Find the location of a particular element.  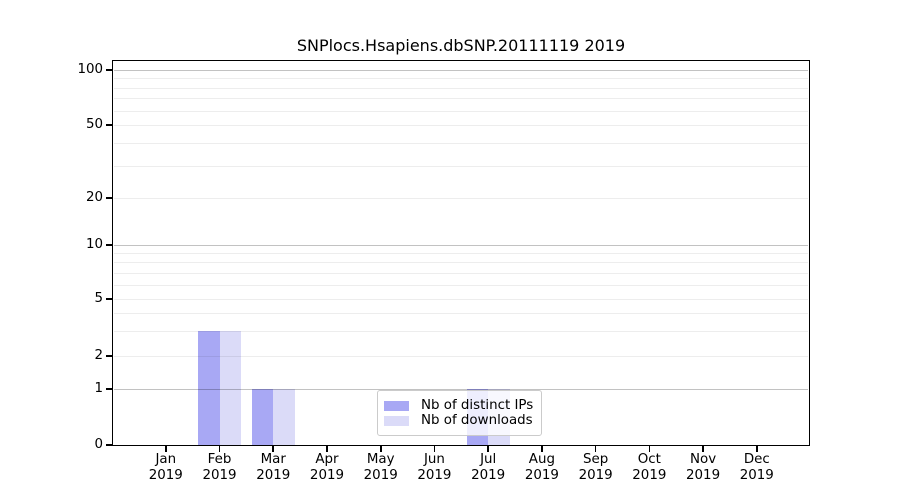

bar-downloads-feb is located at coordinates (230, 387).